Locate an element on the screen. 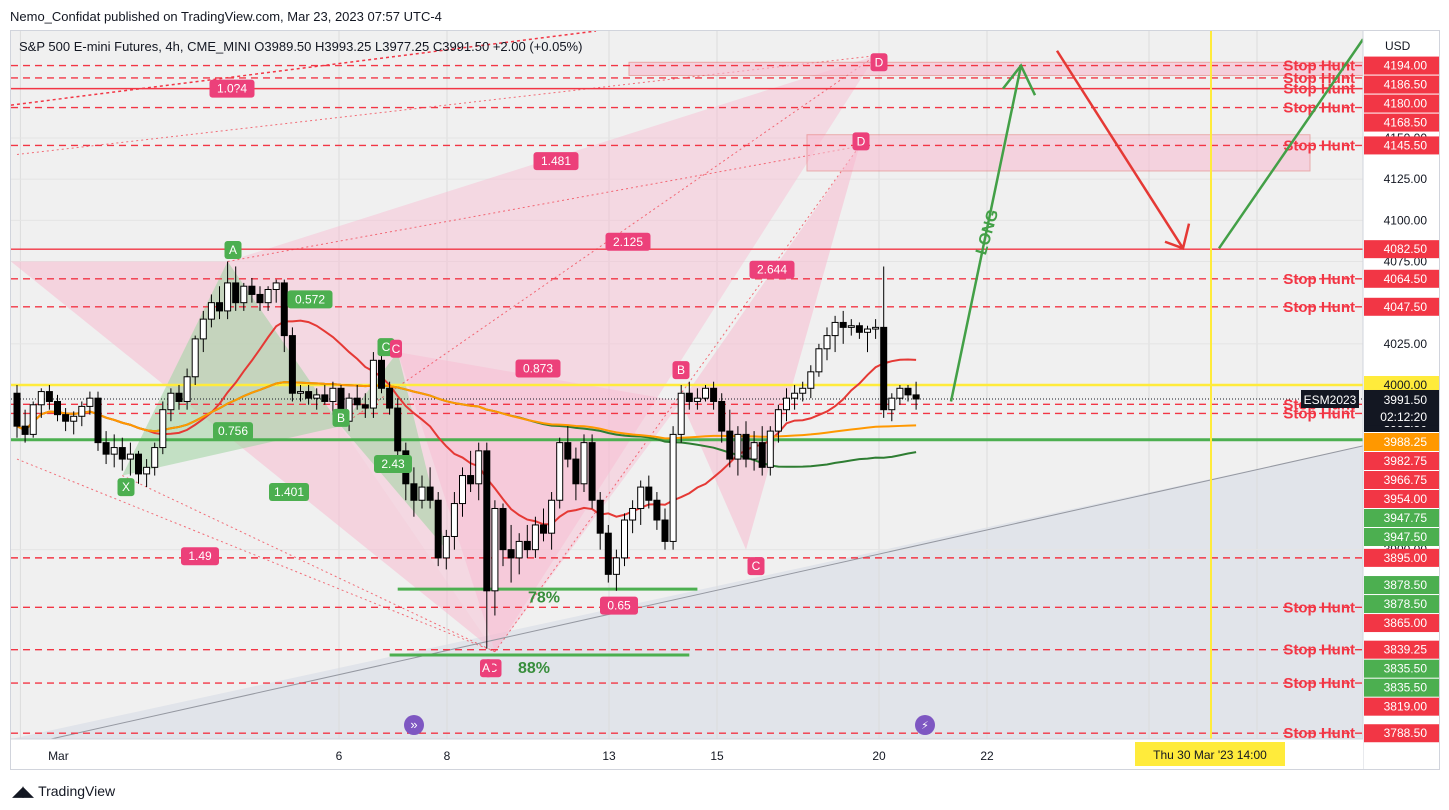 This screenshot has width=1449, height=810. ratio-label-243-bg is located at coordinates (393, 464).